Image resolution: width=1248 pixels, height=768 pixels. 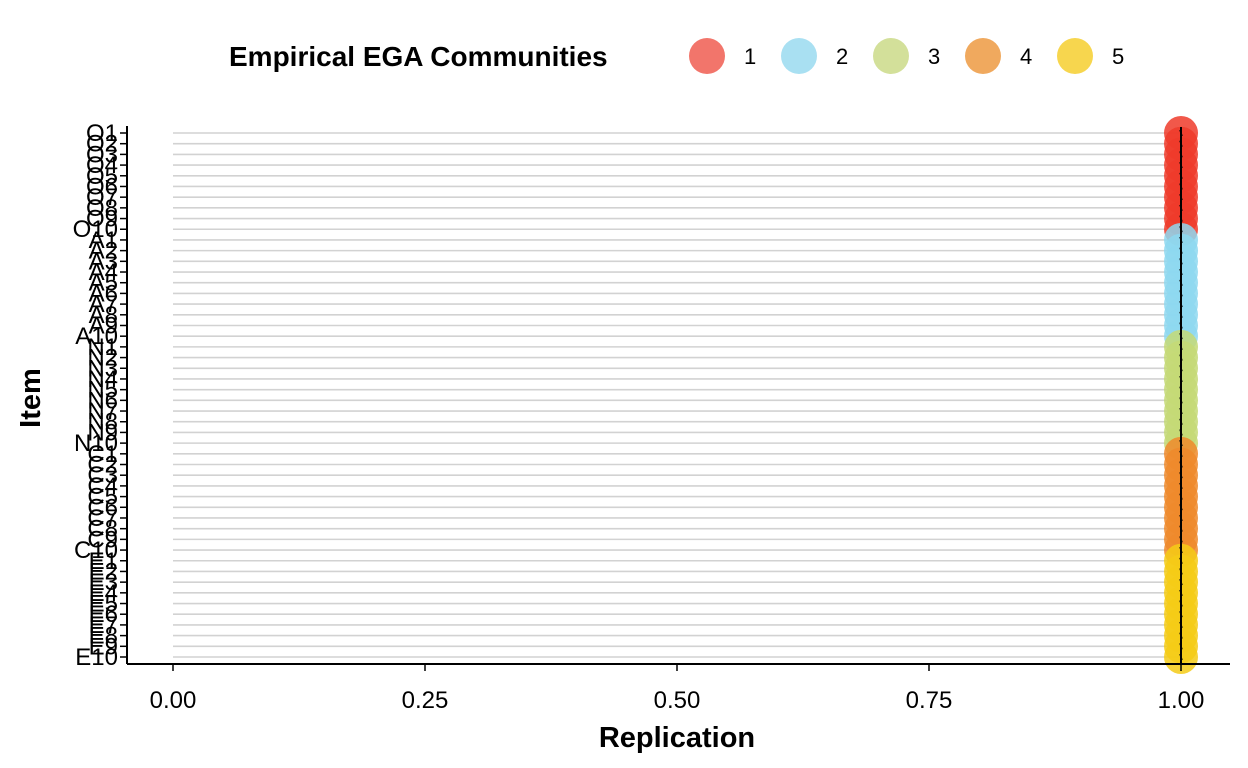 What do you see at coordinates (102, 422) in the screenshot?
I see `y-tick-label-N8: N8` at bounding box center [102, 422].